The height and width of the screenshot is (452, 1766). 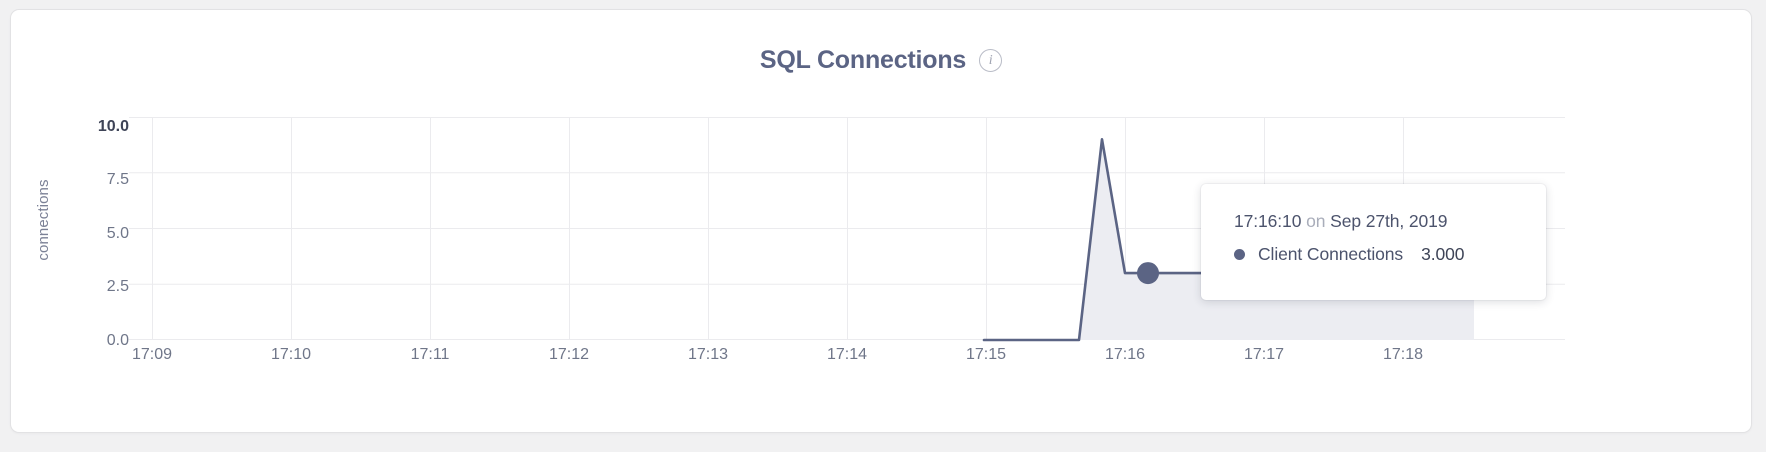 What do you see at coordinates (1239, 254) in the screenshot?
I see `series-dot-icon` at bounding box center [1239, 254].